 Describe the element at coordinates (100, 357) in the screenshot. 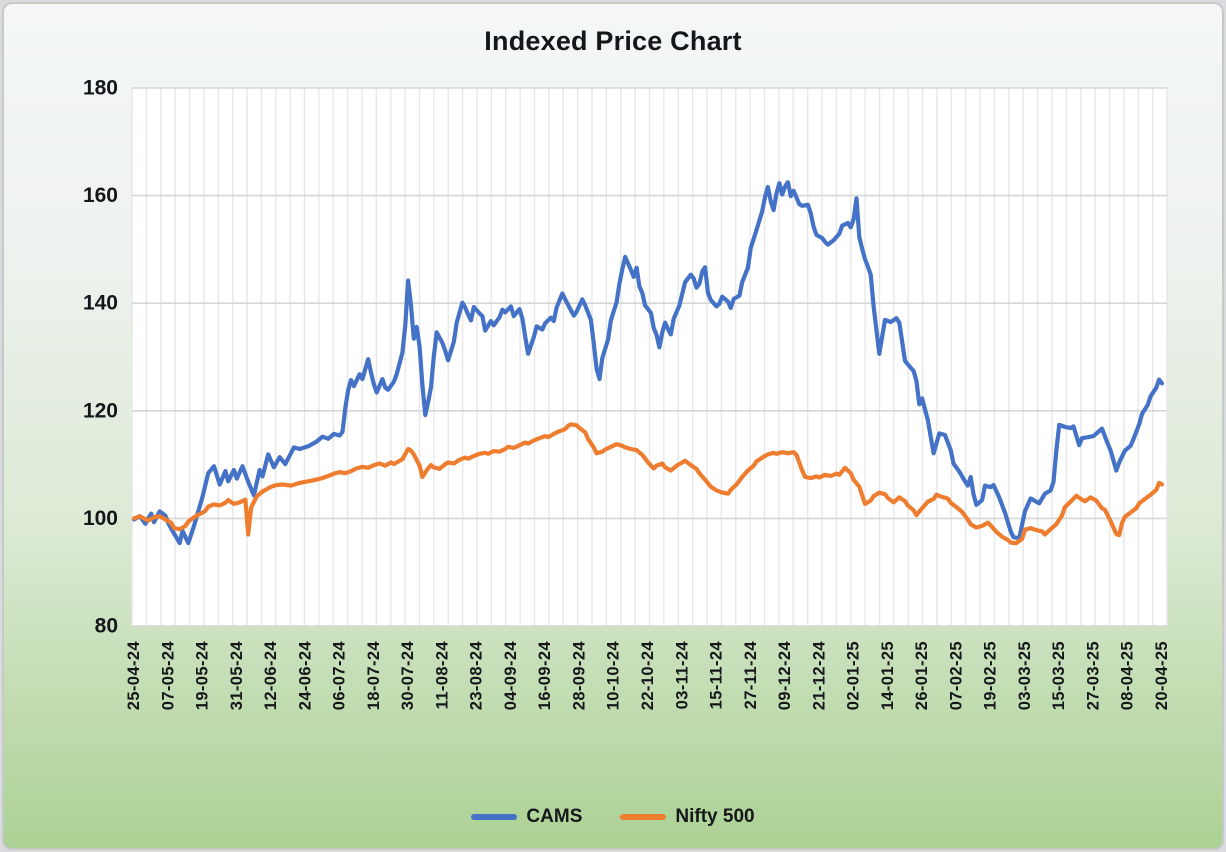

I see `y-axis-labels: 80 100 120 140 160 180` at that location.